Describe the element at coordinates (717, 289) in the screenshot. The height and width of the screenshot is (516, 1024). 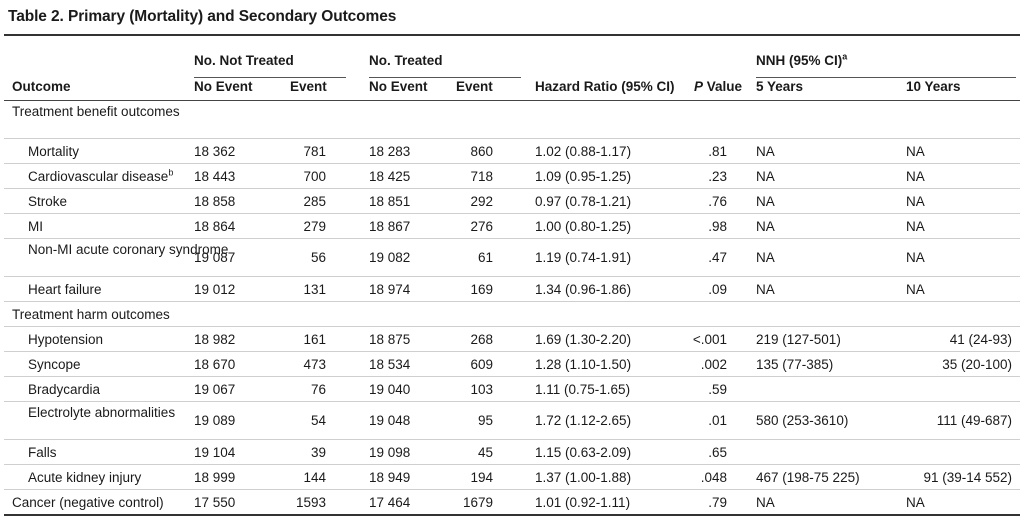
I see `cell-p-value: .09` at that location.